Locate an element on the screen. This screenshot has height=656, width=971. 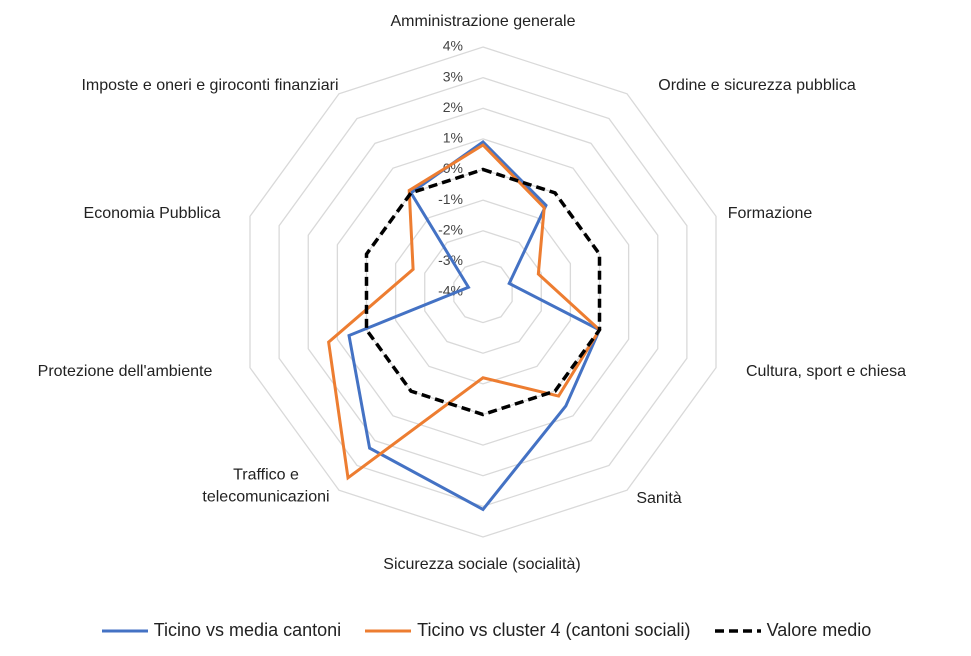
legend-label: Valore medio is located at coordinates (819, 630).